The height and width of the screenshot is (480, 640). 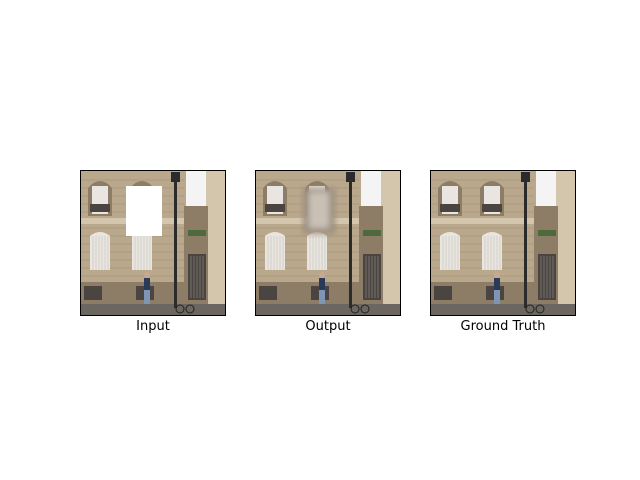 I want to click on ground-truth-image-panel, so click(x=503, y=243).